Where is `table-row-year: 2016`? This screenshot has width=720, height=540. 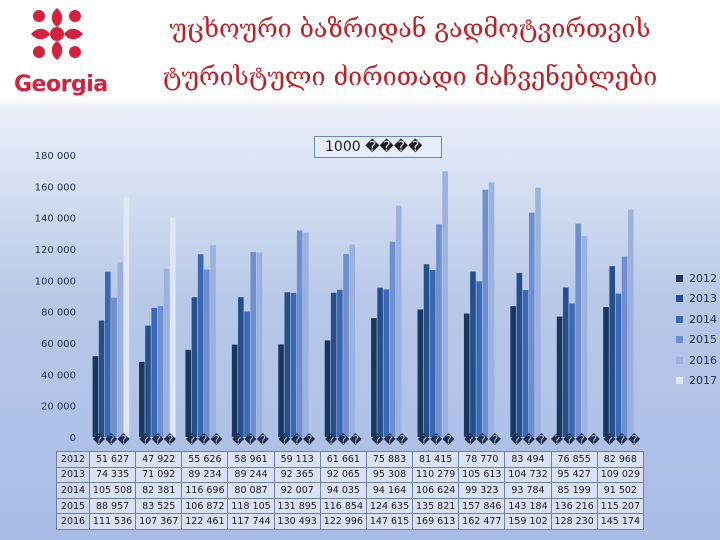
table-row-year: 2016 is located at coordinates (73, 521).